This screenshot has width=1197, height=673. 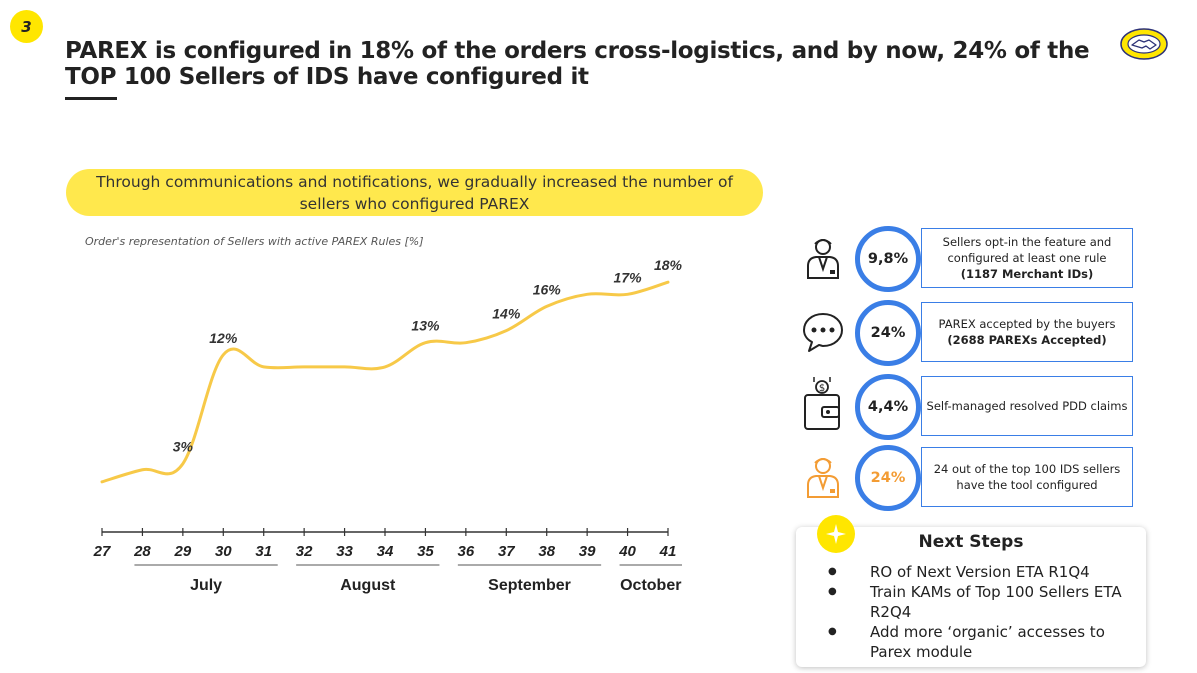 What do you see at coordinates (823, 478) in the screenshot?
I see `top-seller-icon` at bounding box center [823, 478].